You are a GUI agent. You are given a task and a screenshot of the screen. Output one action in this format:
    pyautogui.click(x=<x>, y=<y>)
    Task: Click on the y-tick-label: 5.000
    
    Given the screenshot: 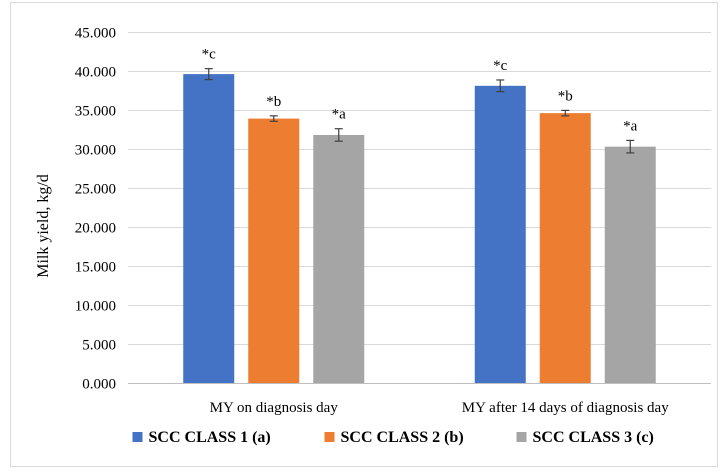 What is the action you would take?
    pyautogui.click(x=99, y=346)
    